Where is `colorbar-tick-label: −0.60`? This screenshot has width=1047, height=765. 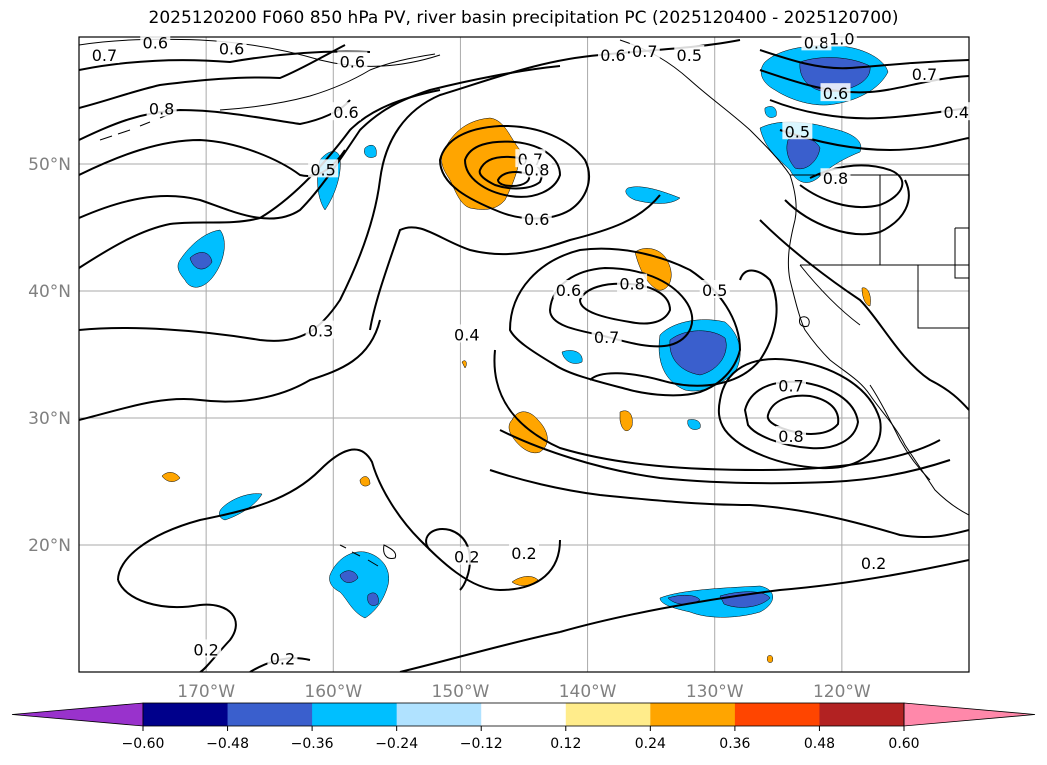 colorbar-tick-label: −0.60 is located at coordinates (143, 744).